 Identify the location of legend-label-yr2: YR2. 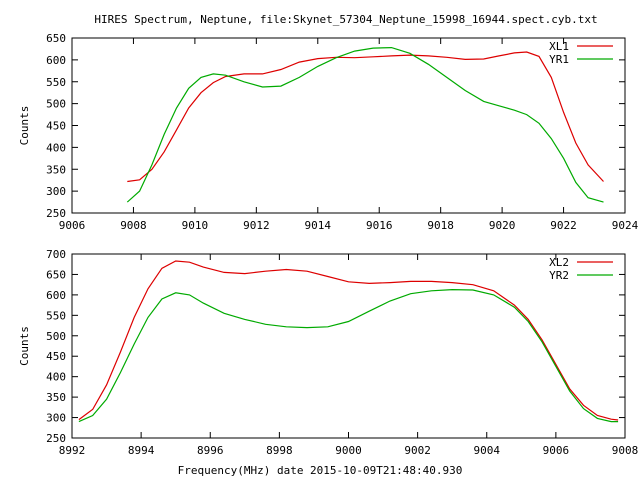
(559, 275).